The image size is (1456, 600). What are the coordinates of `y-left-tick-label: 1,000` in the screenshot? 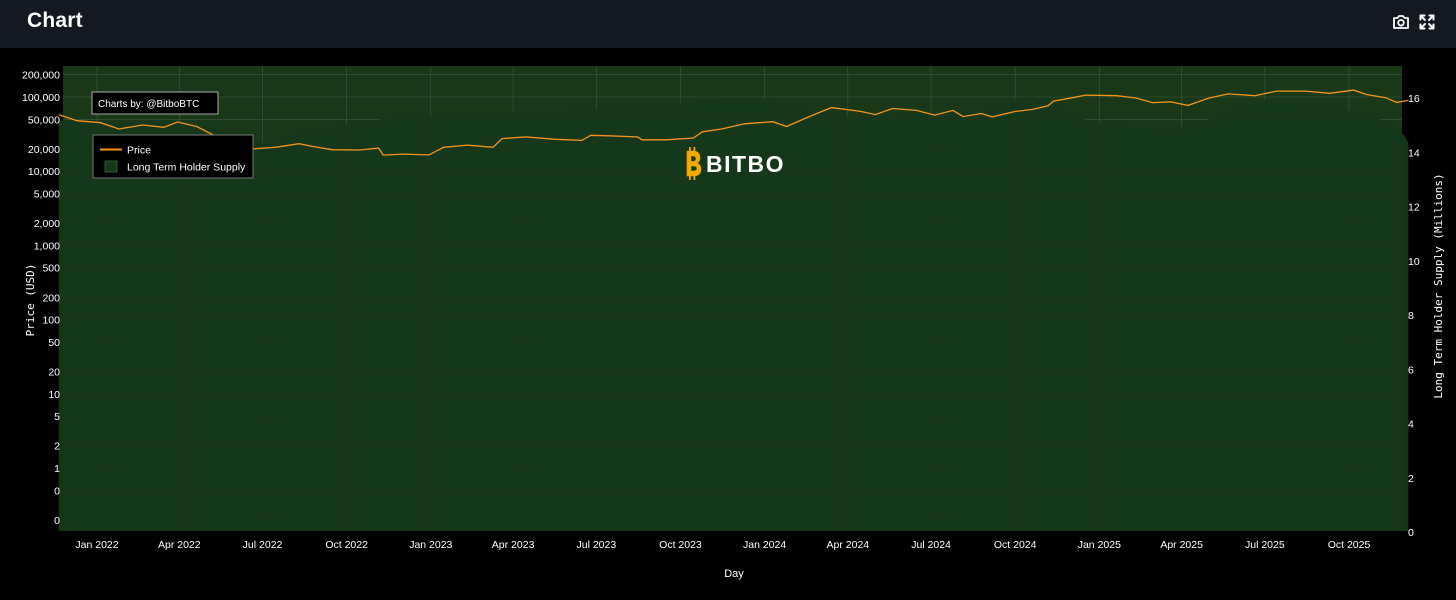 It's located at (47, 246).